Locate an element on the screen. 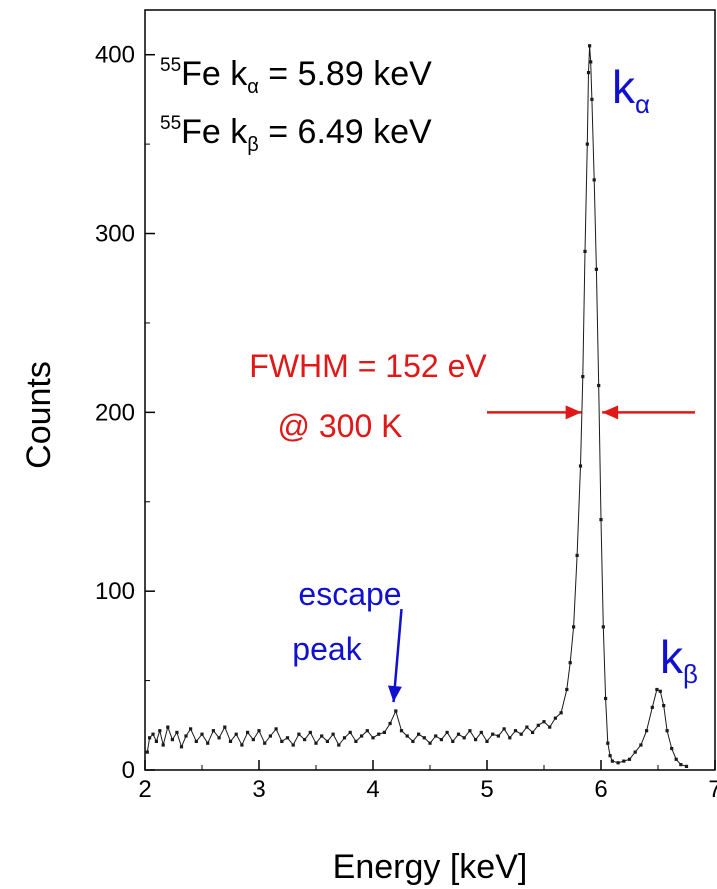 Image resolution: width=717 pixels, height=889 pixels. x-tick-label: 7 is located at coordinates (712, 789).